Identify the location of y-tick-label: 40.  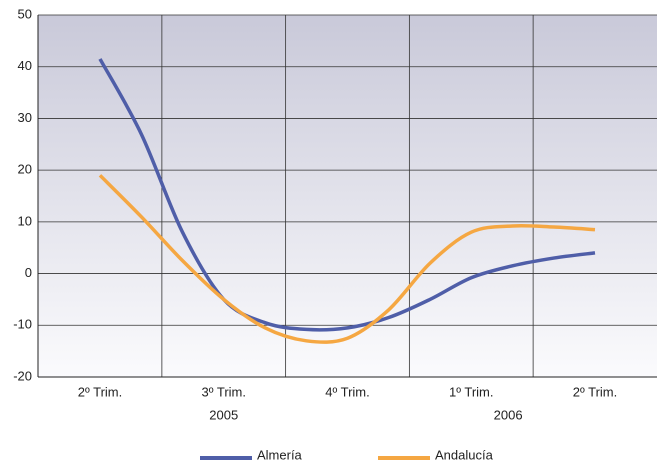
(25, 65).